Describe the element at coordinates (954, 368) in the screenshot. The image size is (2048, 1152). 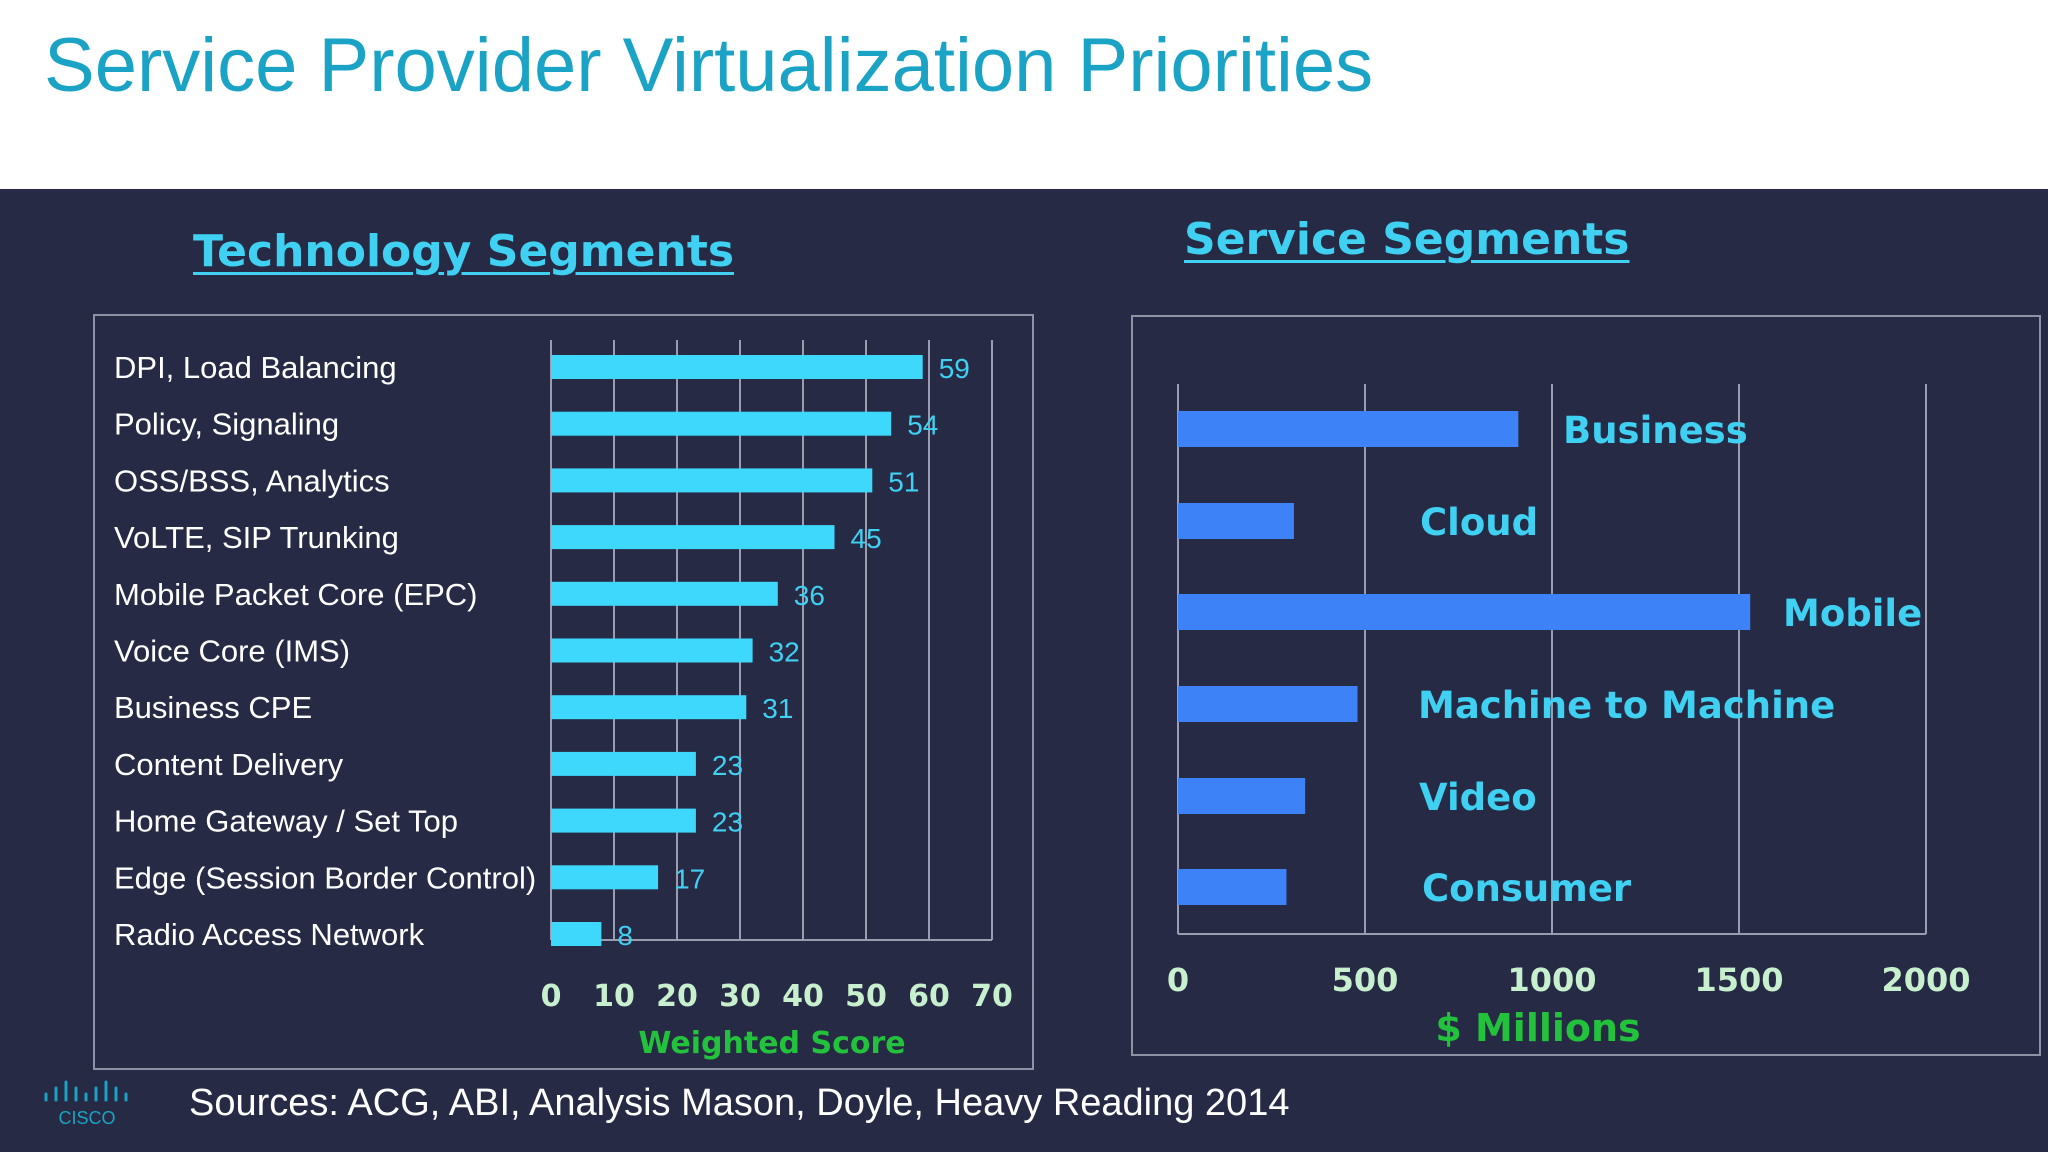
I see `tech-value-label-0: 59` at that location.